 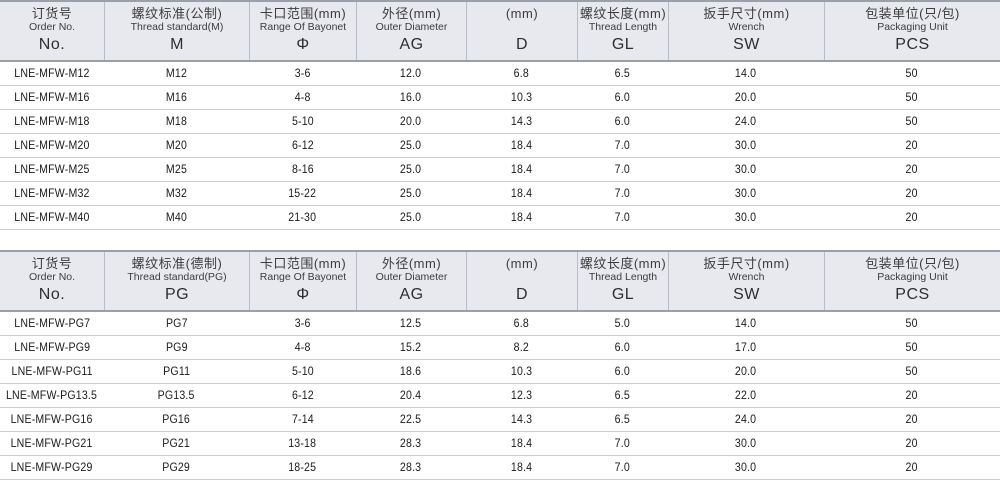 What do you see at coordinates (746, 27) in the screenshot?
I see `column-label-en: Wrench` at bounding box center [746, 27].